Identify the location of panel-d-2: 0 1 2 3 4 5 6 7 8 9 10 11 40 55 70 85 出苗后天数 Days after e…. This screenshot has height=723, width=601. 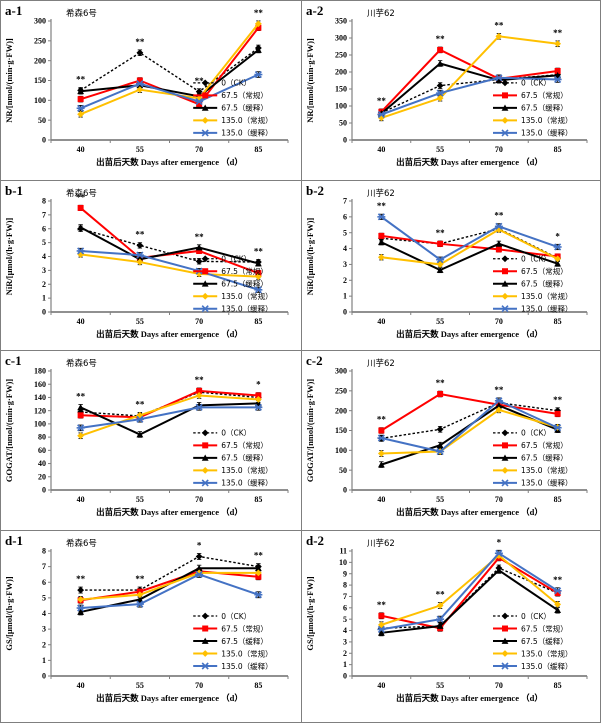
(451, 626).